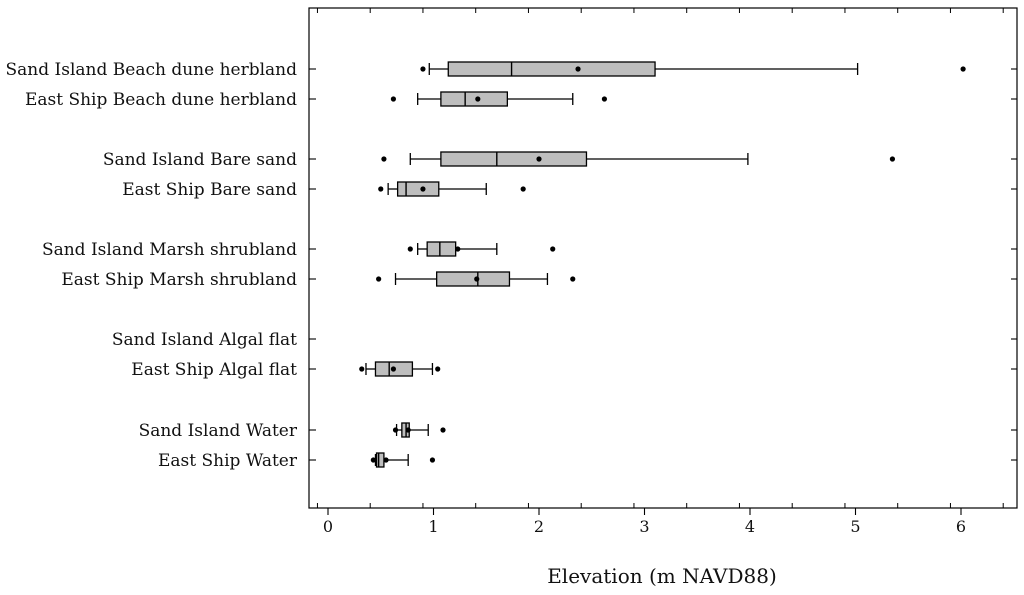 The width and height of the screenshot is (1024, 595). What do you see at coordinates (539, 526) in the screenshot?
I see `x-tick-label: 2` at bounding box center [539, 526].